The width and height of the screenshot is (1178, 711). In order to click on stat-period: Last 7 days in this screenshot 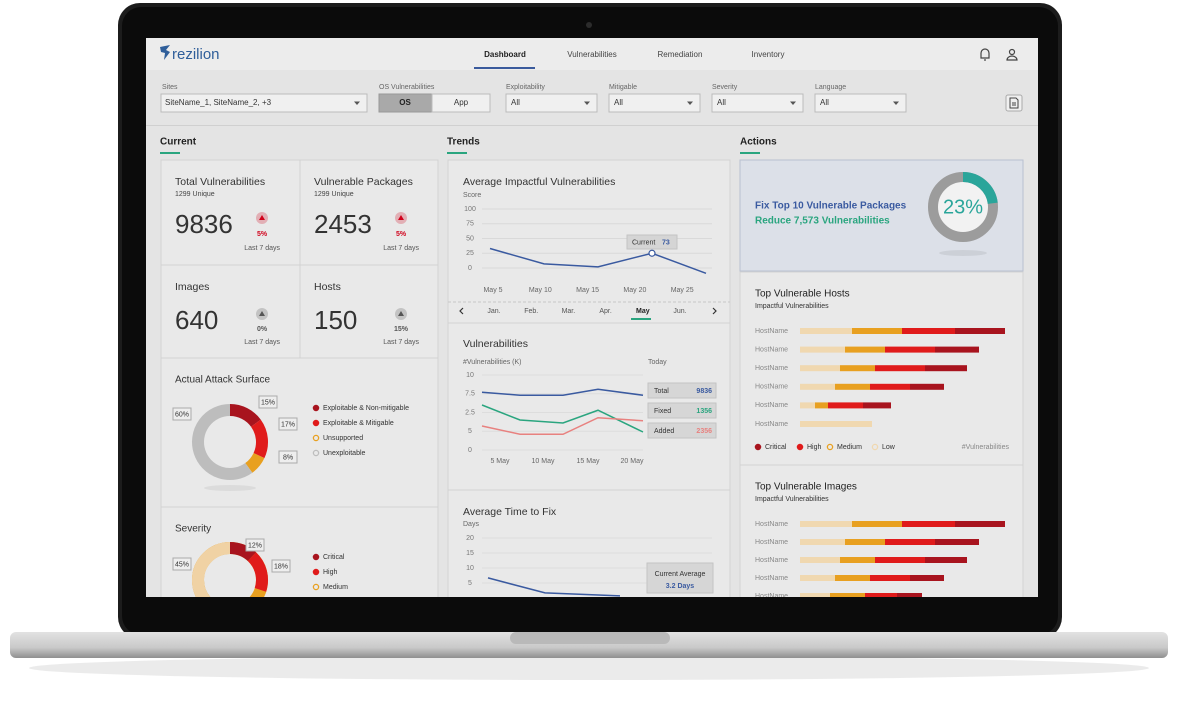, I will do `click(401, 342)`.